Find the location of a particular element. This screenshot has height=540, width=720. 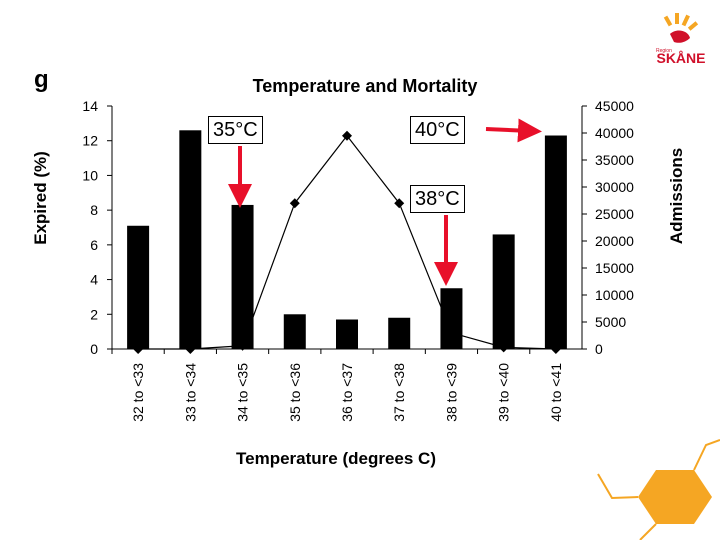

y2-tick-label: 25000 is located at coordinates (614, 214).